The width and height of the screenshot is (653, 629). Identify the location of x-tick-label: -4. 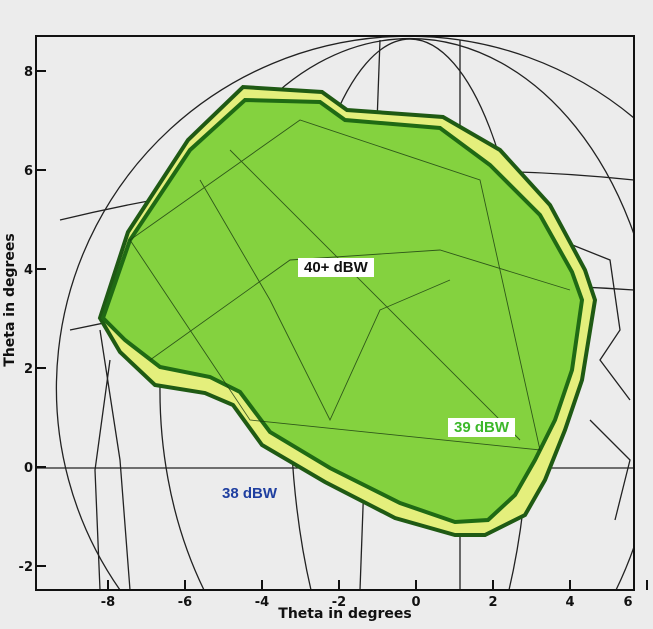
(262, 602).